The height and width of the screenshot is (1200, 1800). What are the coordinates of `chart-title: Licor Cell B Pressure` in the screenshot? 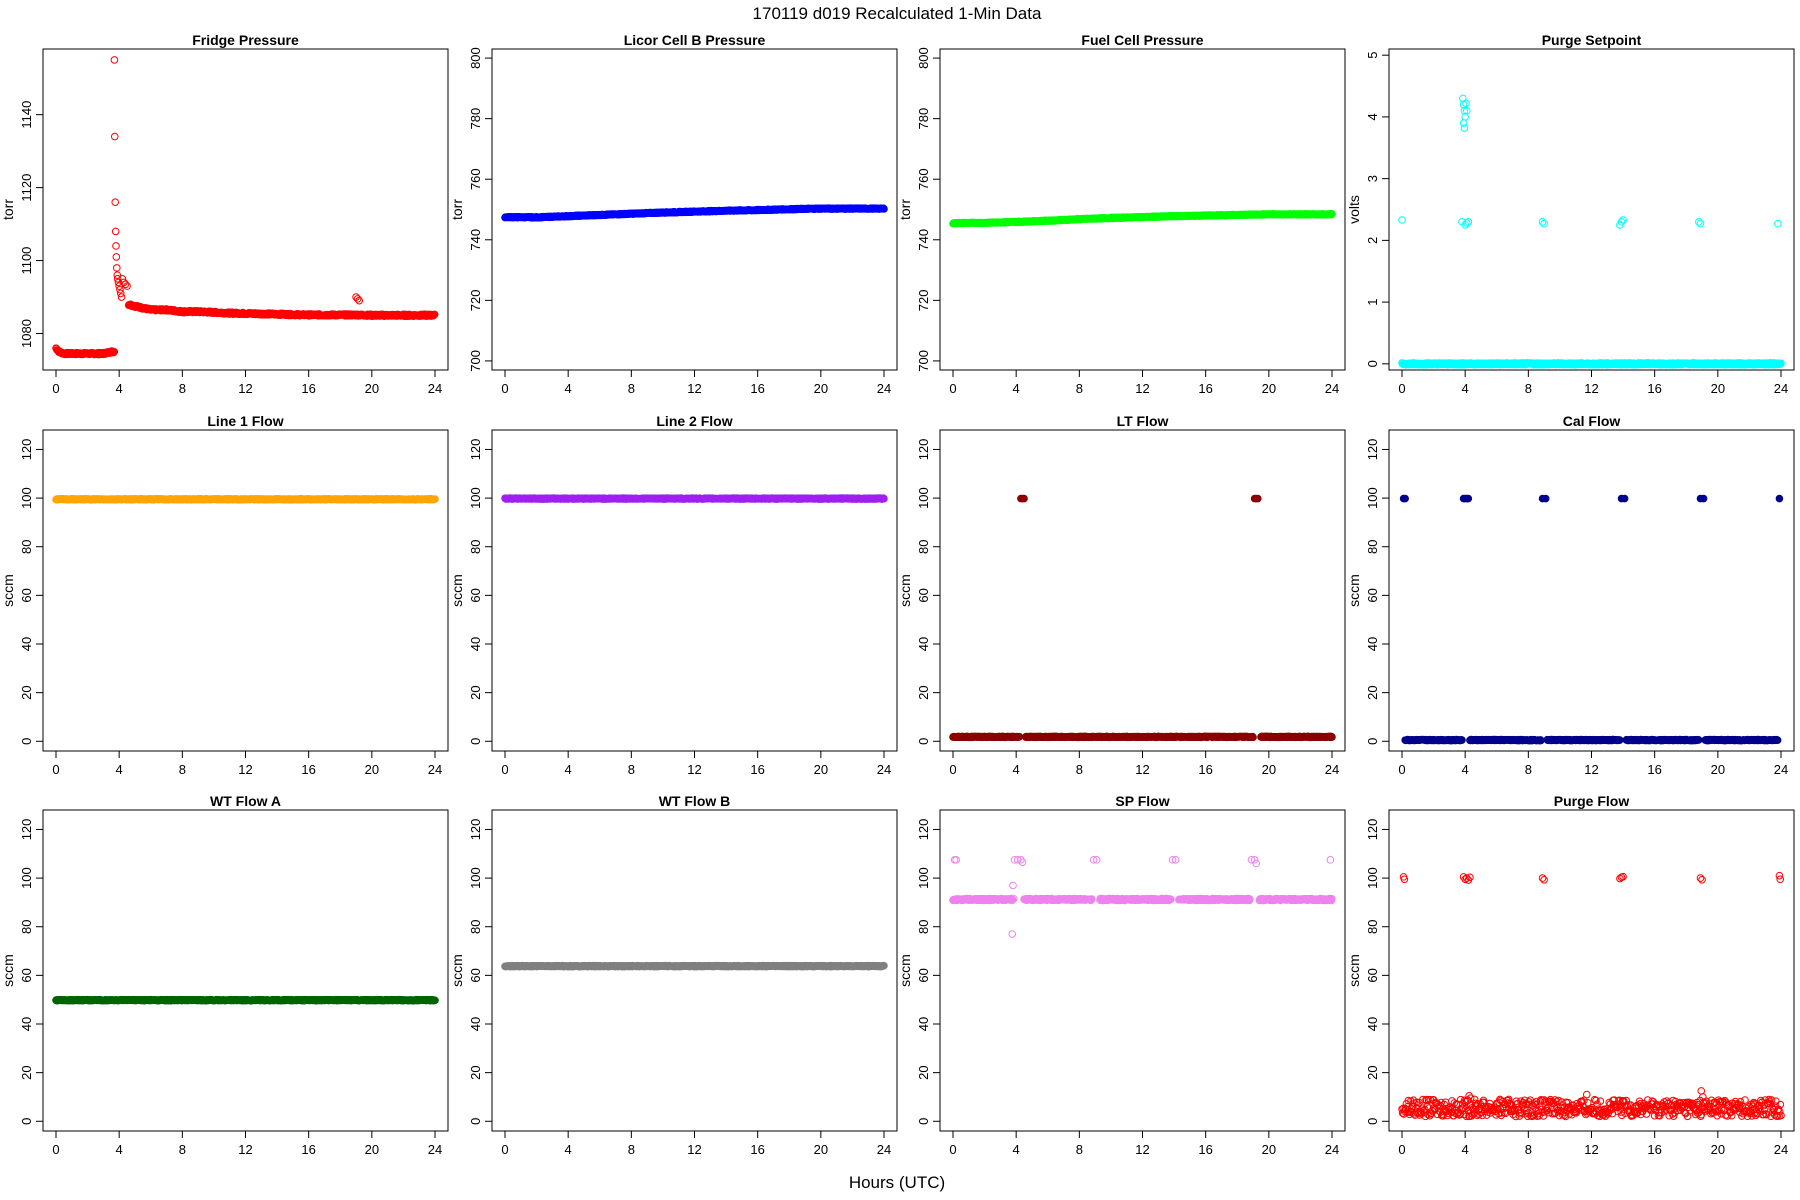 It's located at (695, 40).